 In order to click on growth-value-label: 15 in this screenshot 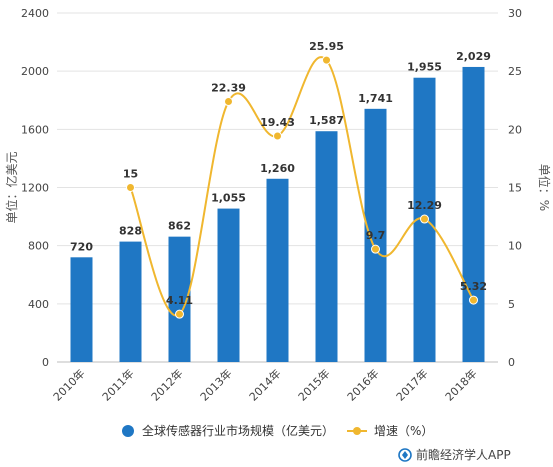, I will do `click(130, 174)`.